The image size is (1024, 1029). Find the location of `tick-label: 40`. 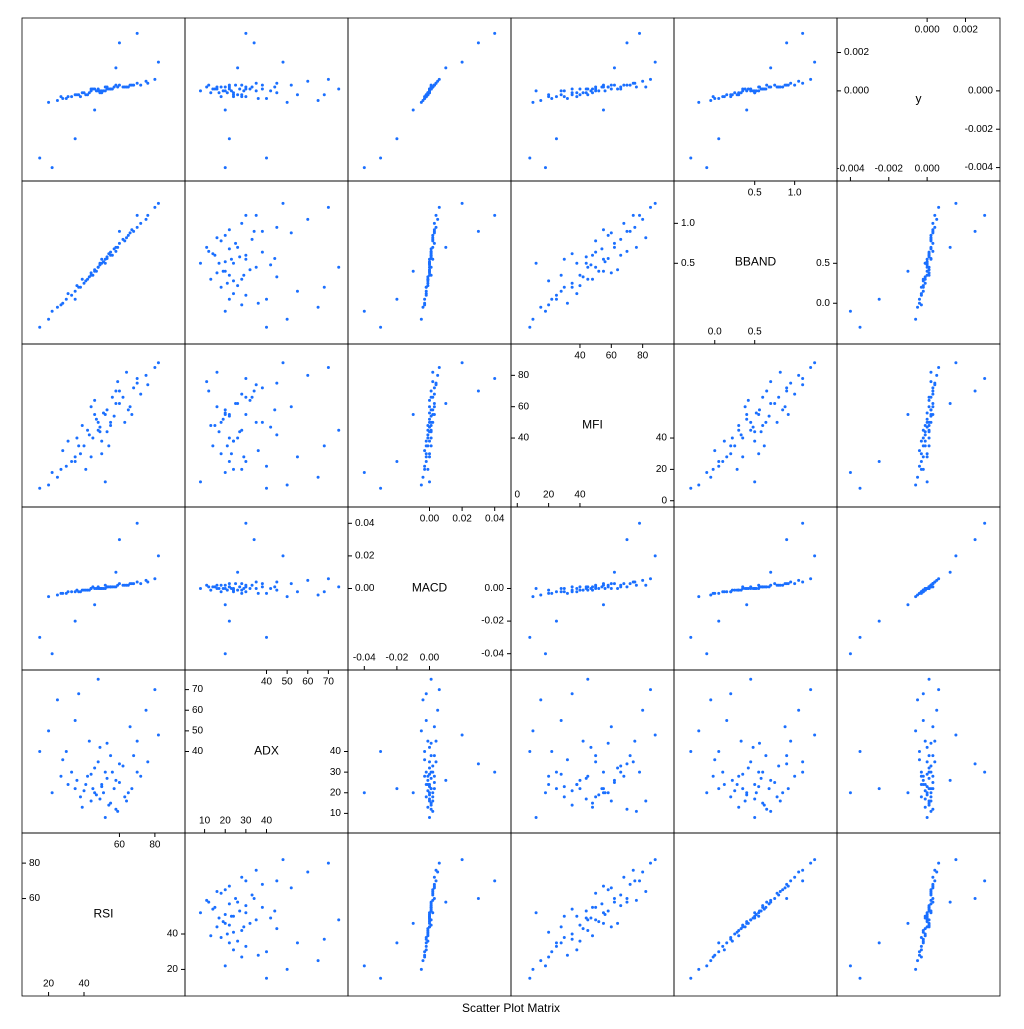

tick-label: 40 is located at coordinates (524, 438).